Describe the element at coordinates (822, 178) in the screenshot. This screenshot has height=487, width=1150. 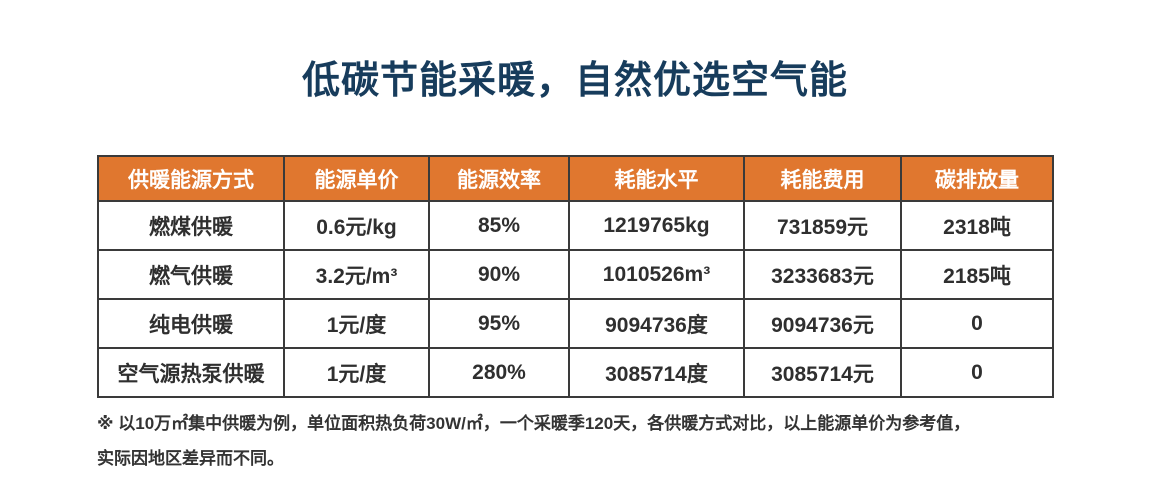
I see `header-cell-consumption-cost: 耗能费用` at that location.